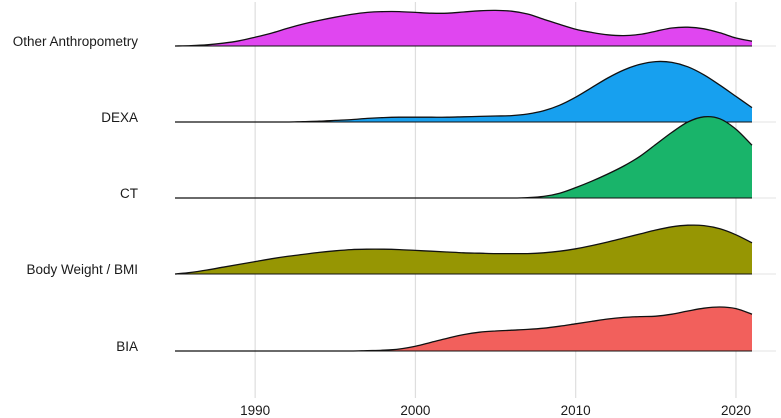 The image size is (781, 418). I want to click on row-label-bia: BIA, so click(127, 346).